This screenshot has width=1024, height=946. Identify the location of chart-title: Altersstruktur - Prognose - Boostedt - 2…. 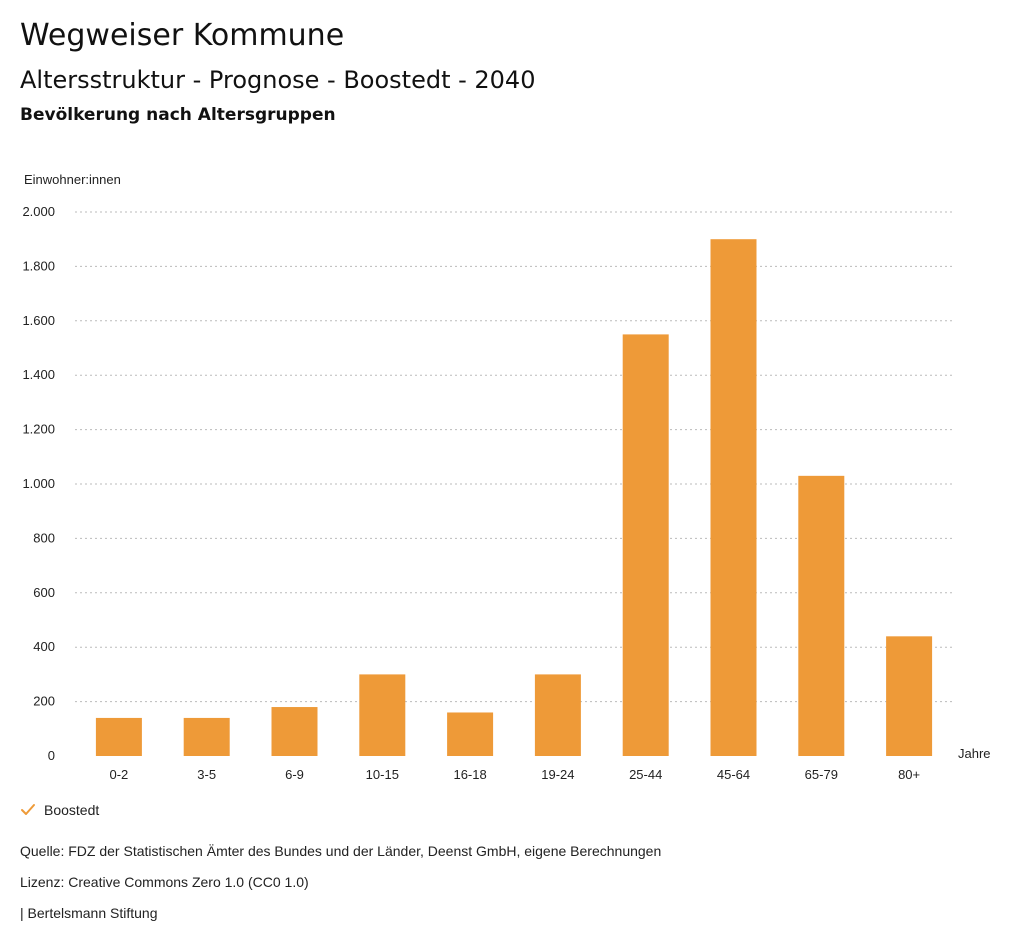
(278, 80).